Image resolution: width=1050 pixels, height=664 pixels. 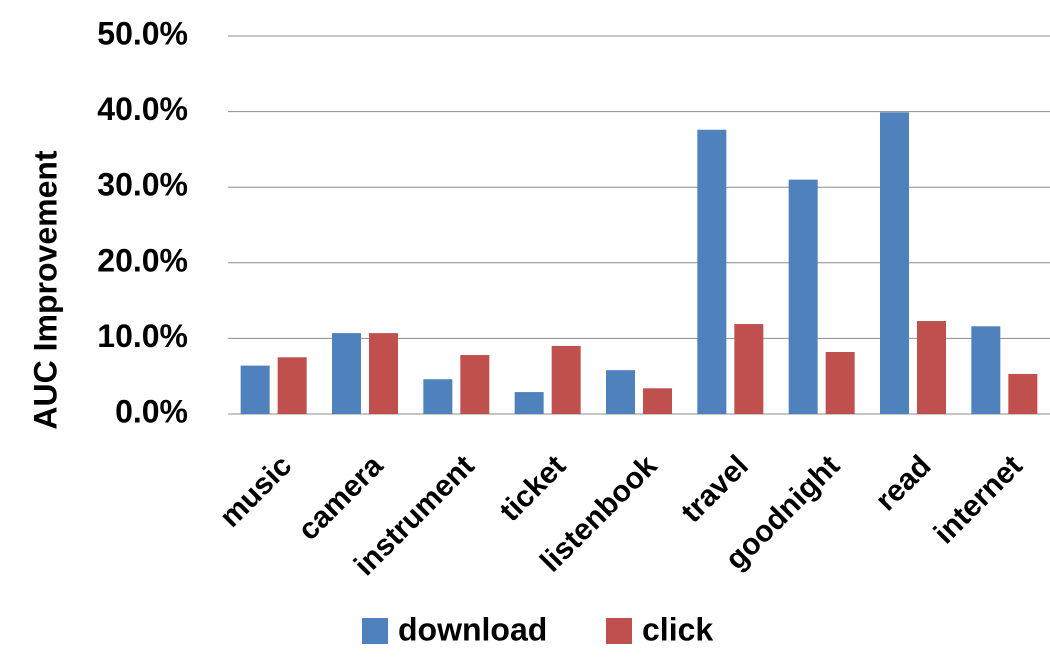 What do you see at coordinates (142, 33) in the screenshot?
I see `y-tick-label: 50.0%` at bounding box center [142, 33].